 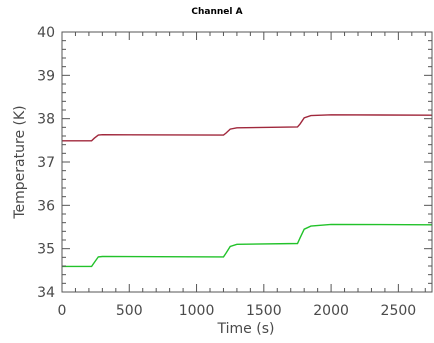 What do you see at coordinates (246, 329) in the screenshot?
I see `x-axis-label: Time (s)` at bounding box center [246, 329].